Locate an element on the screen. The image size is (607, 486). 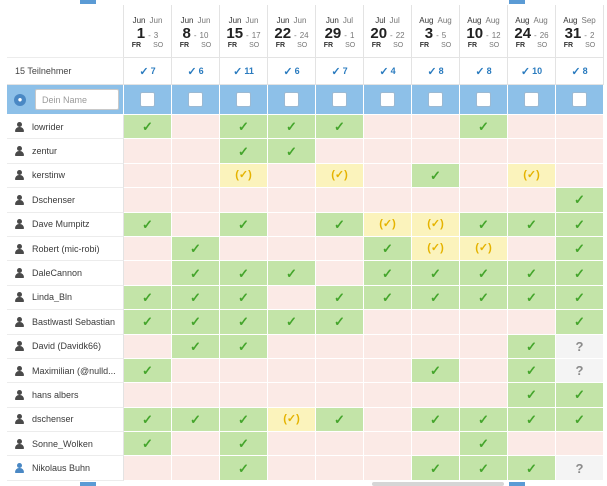
count-value: 6 is located at coordinates (201, 71).